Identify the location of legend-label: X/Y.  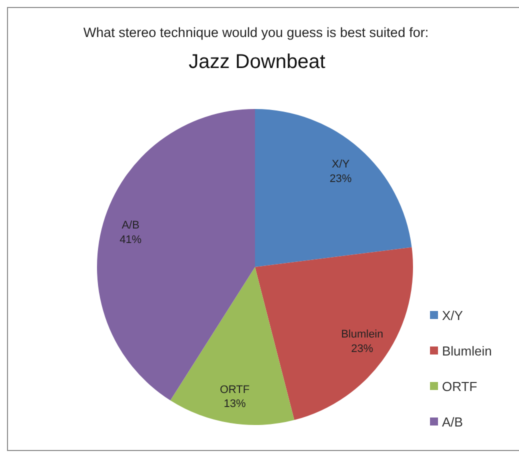
(453, 315).